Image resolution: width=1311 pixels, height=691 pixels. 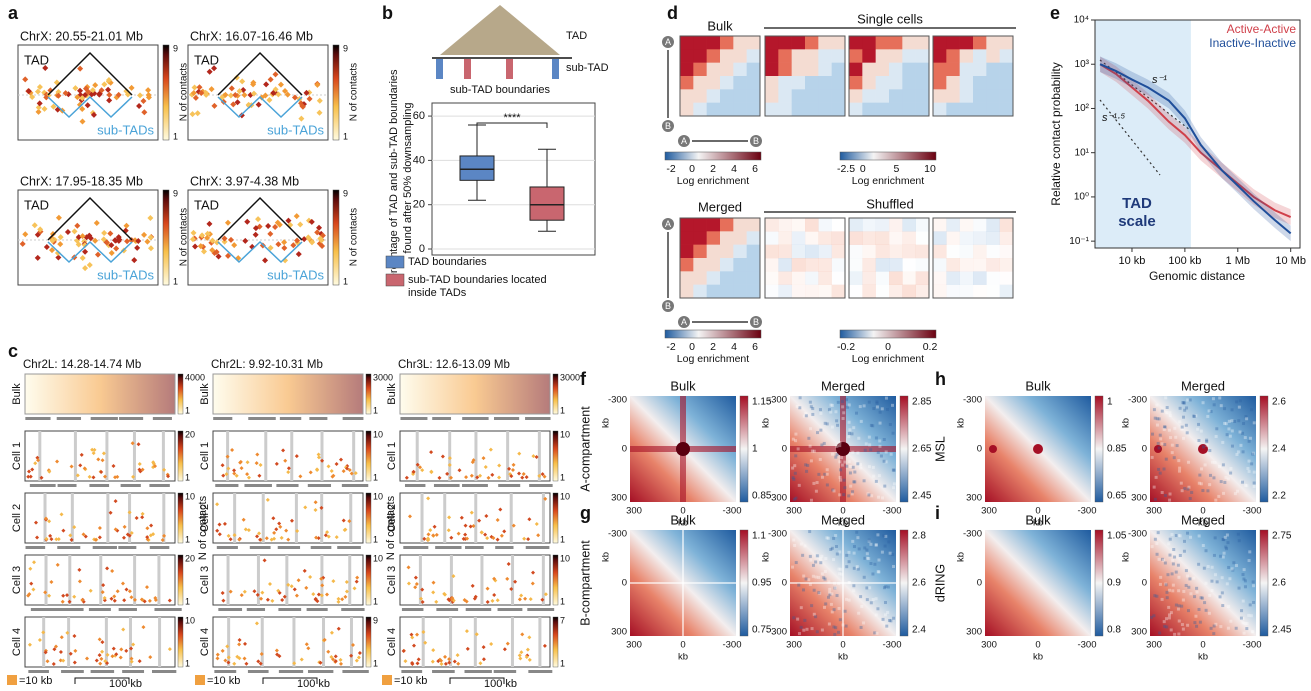 What do you see at coordinates (175, 136) in the screenshot?
I see `colorbar-min: 1` at bounding box center [175, 136].